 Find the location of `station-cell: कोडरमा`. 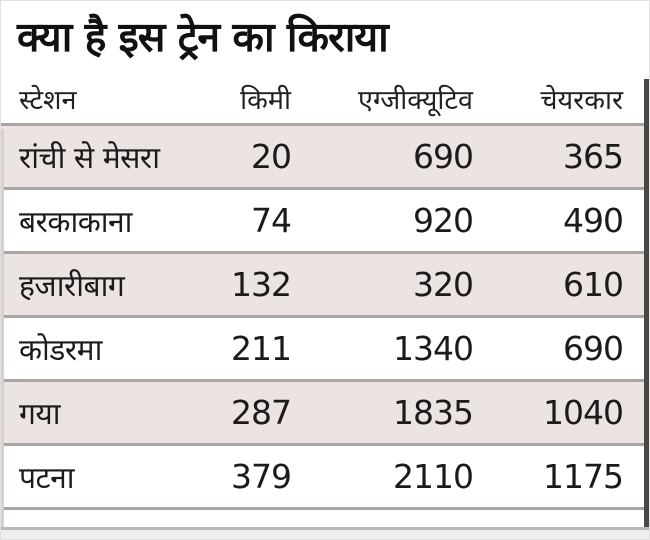

station-cell: कोडरमा is located at coordinates (60, 350).